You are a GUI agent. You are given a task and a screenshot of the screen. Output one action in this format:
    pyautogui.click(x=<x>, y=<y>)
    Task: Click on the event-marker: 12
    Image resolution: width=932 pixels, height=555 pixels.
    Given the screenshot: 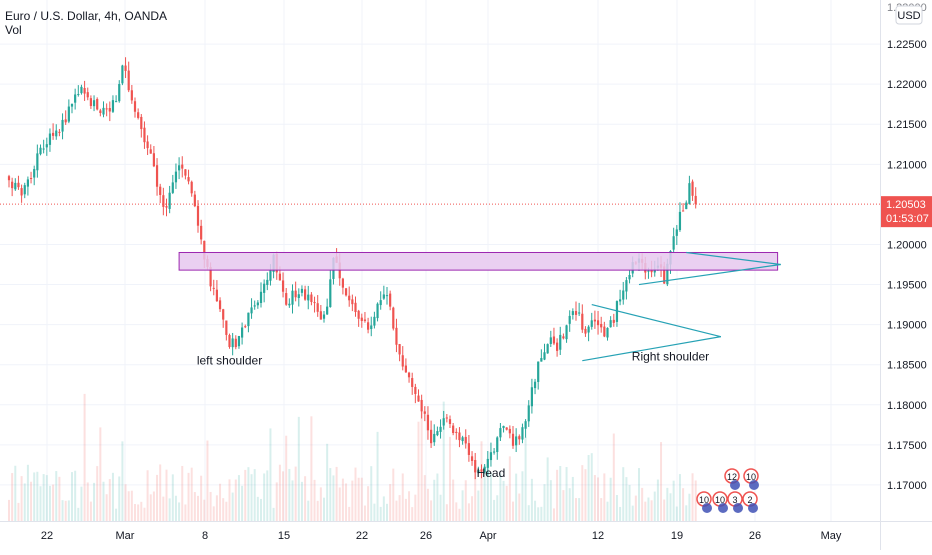 What is the action you would take?
    pyautogui.click(x=732, y=479)
    